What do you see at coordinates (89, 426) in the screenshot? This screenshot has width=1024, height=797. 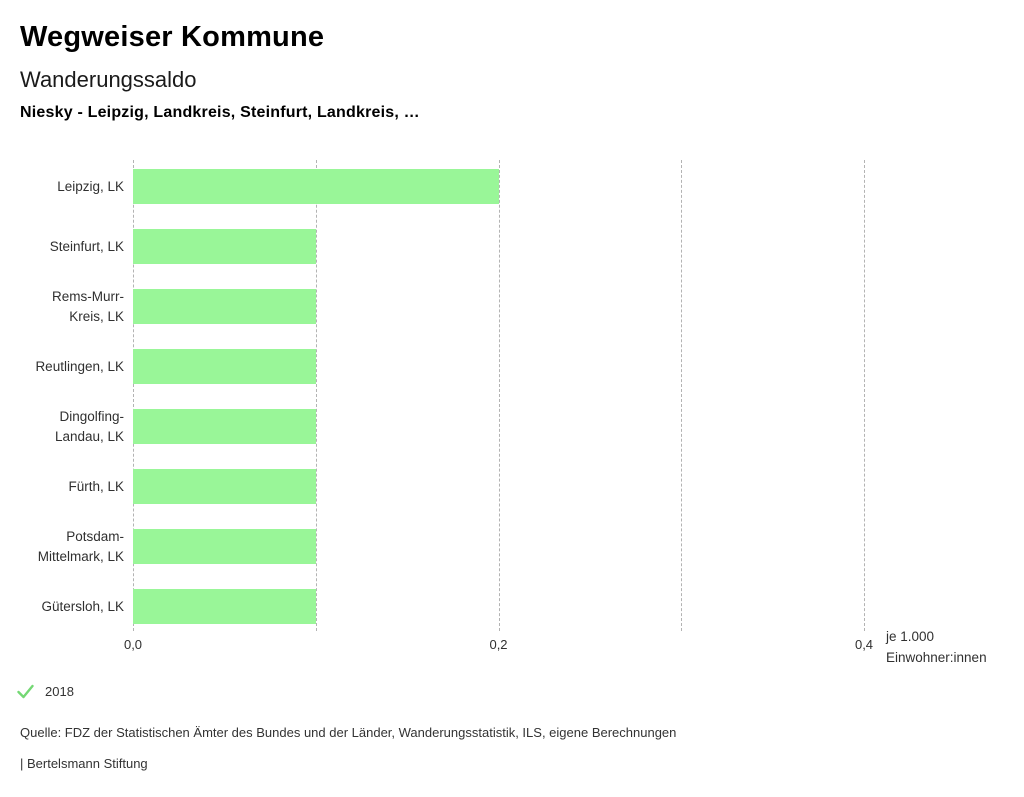 I see `category-label: Dingolfing- Landau, LK` at bounding box center [89, 426].